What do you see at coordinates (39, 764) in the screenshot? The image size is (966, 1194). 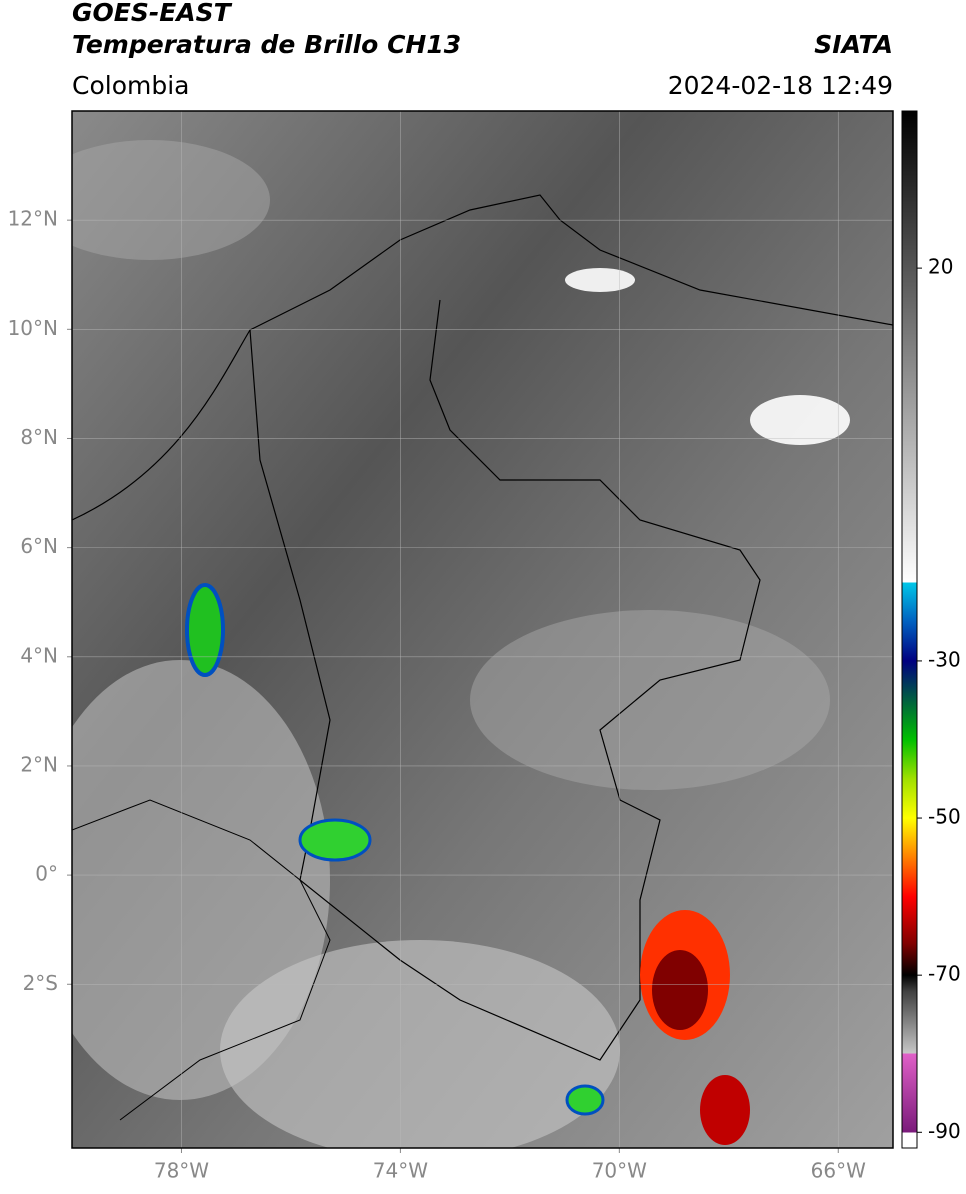 I see `y-tick-label: 2°N` at bounding box center [39, 764].